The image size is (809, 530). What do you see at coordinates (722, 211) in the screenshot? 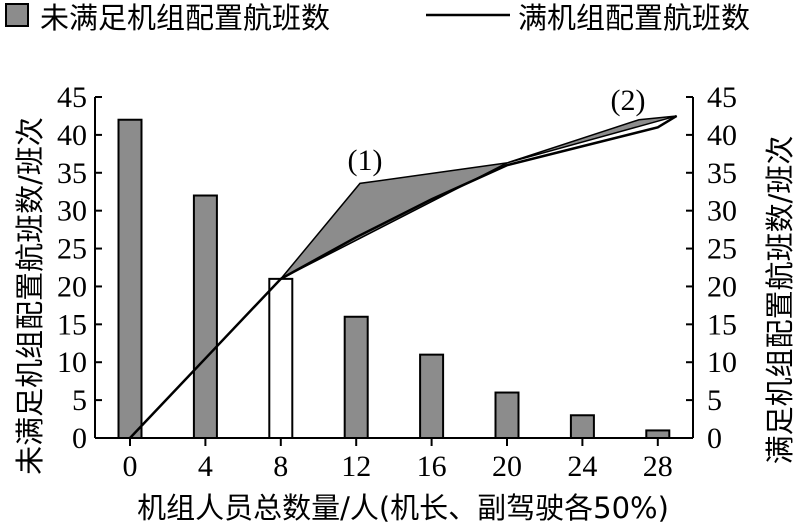
I see `y-right-tick-label-30: 30` at bounding box center [722, 211].